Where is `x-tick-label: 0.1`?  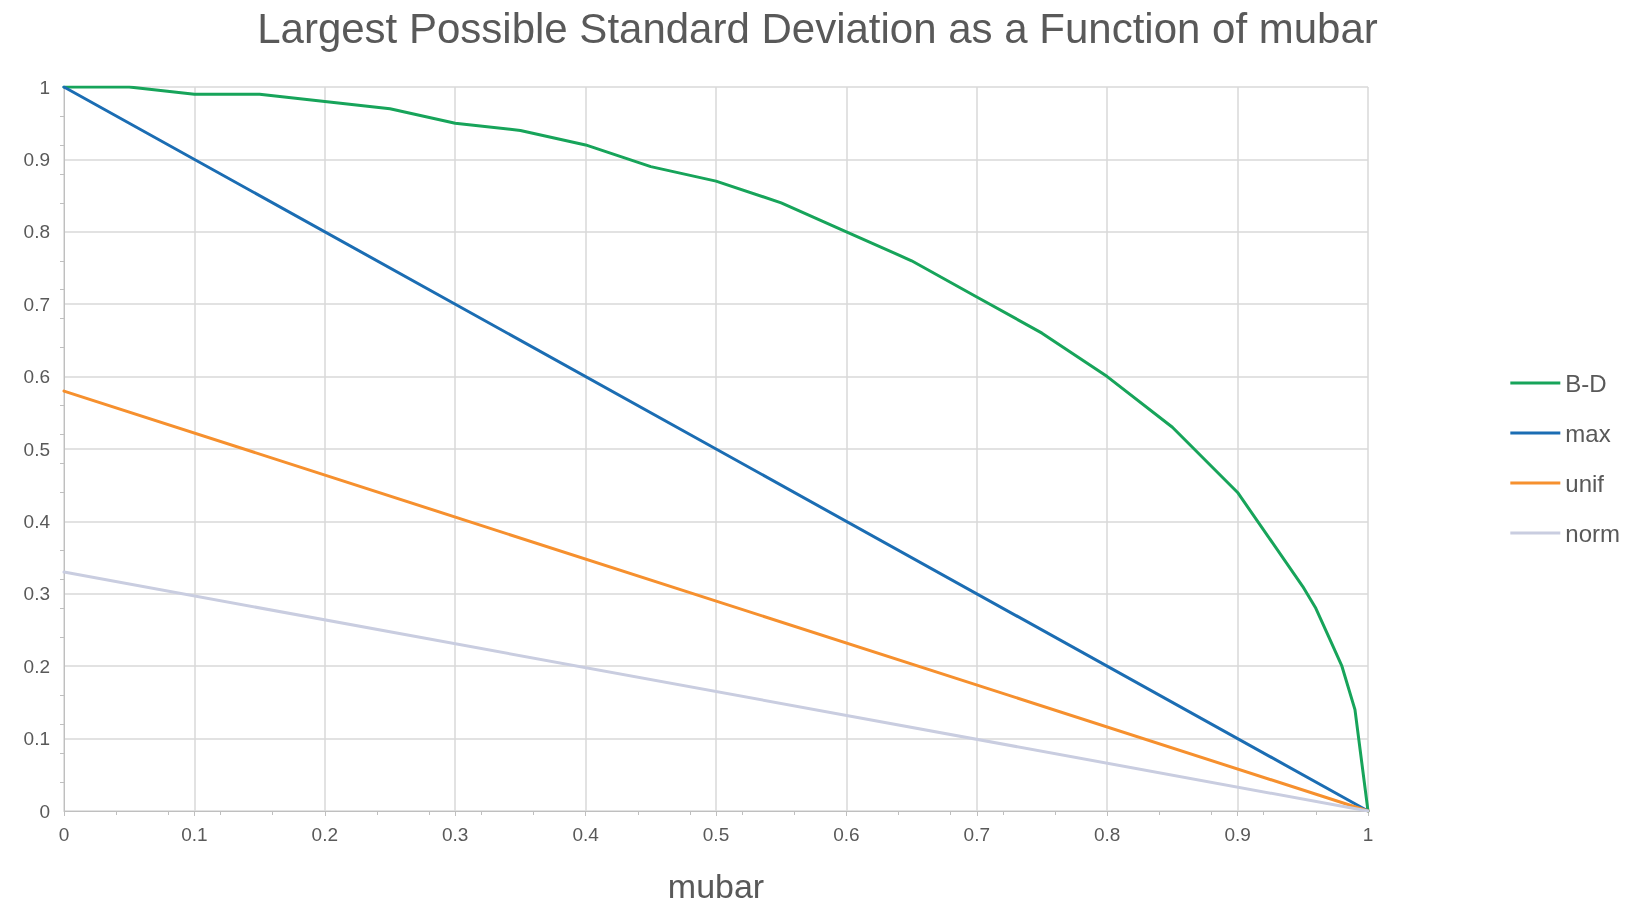
x-tick-label: 0.1 is located at coordinates (194, 834).